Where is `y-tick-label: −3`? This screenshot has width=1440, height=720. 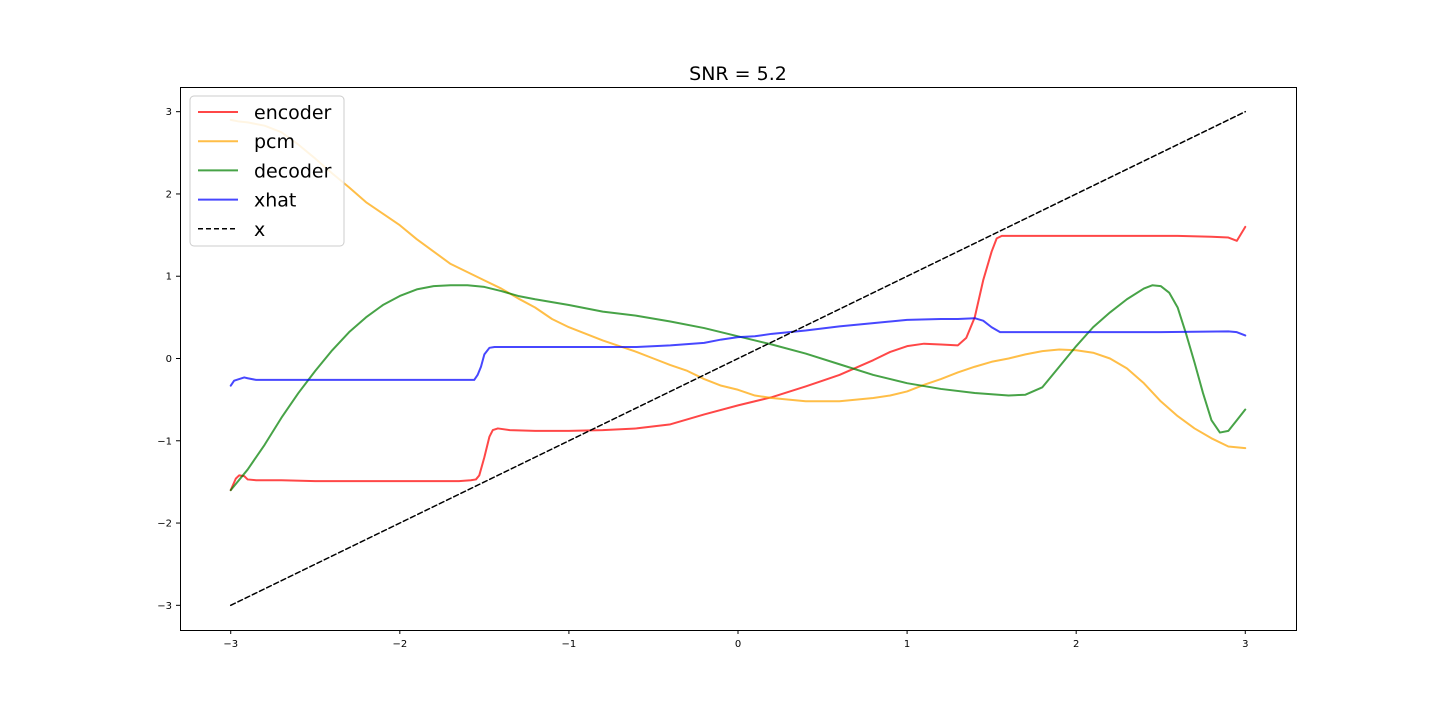 y-tick-label: −3 is located at coordinates (164, 606).